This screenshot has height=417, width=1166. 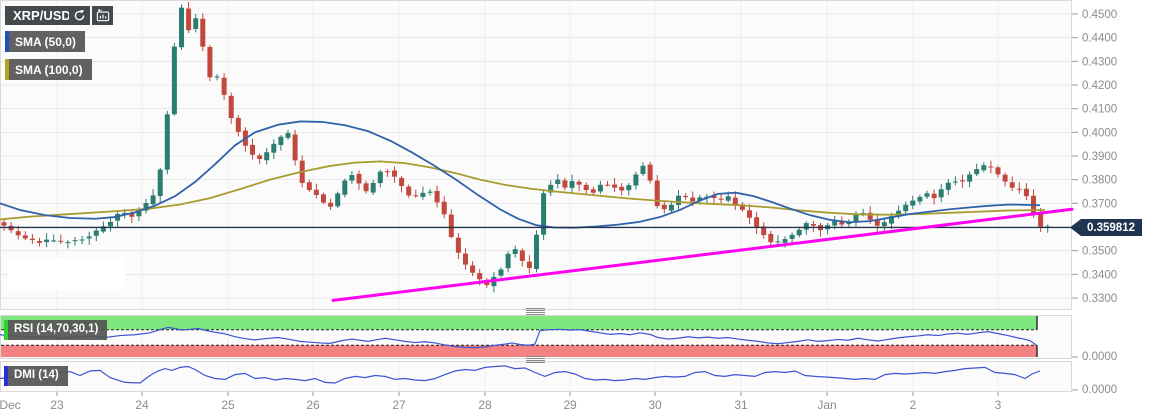 What do you see at coordinates (57, 405) in the screenshot?
I see `x-axis-label: 23` at bounding box center [57, 405].